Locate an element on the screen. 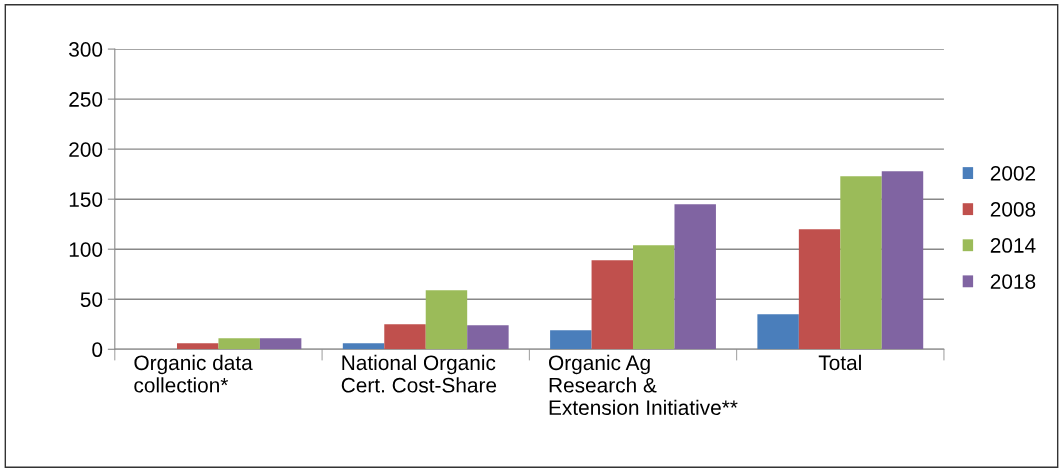  legend-label: 2018 is located at coordinates (1013, 281).